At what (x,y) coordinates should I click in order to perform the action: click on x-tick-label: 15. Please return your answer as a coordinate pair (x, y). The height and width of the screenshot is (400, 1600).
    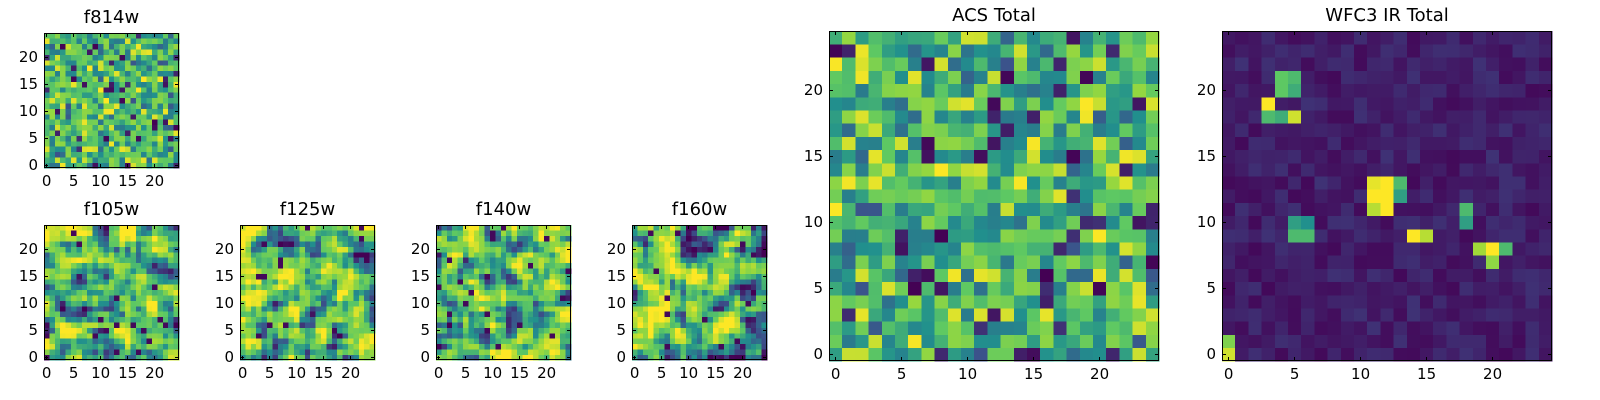
    Looking at the image, I should click on (128, 181).